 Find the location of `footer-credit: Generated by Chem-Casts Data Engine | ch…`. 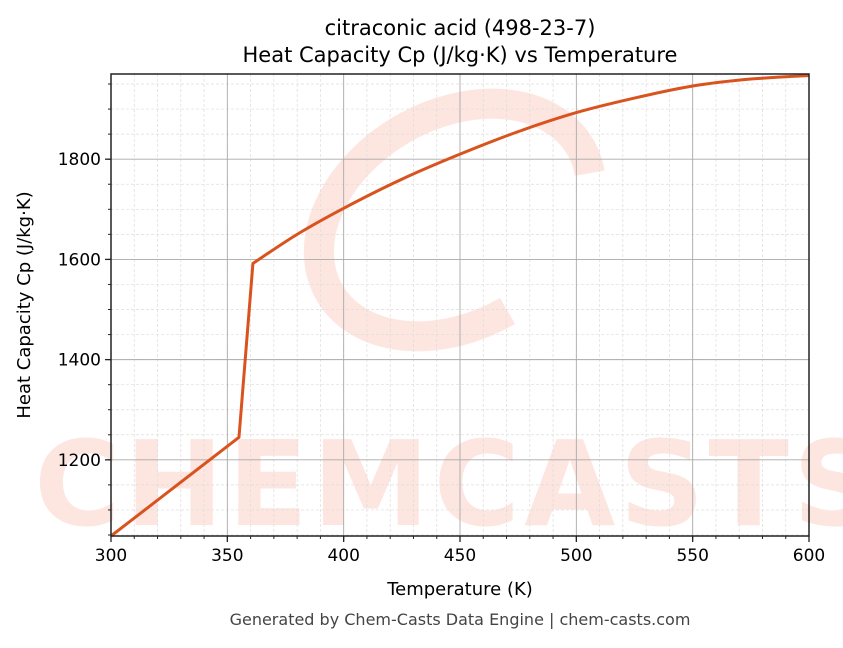

footer-credit: Generated by Chem-Casts Data Engine | ch… is located at coordinates (460, 619).